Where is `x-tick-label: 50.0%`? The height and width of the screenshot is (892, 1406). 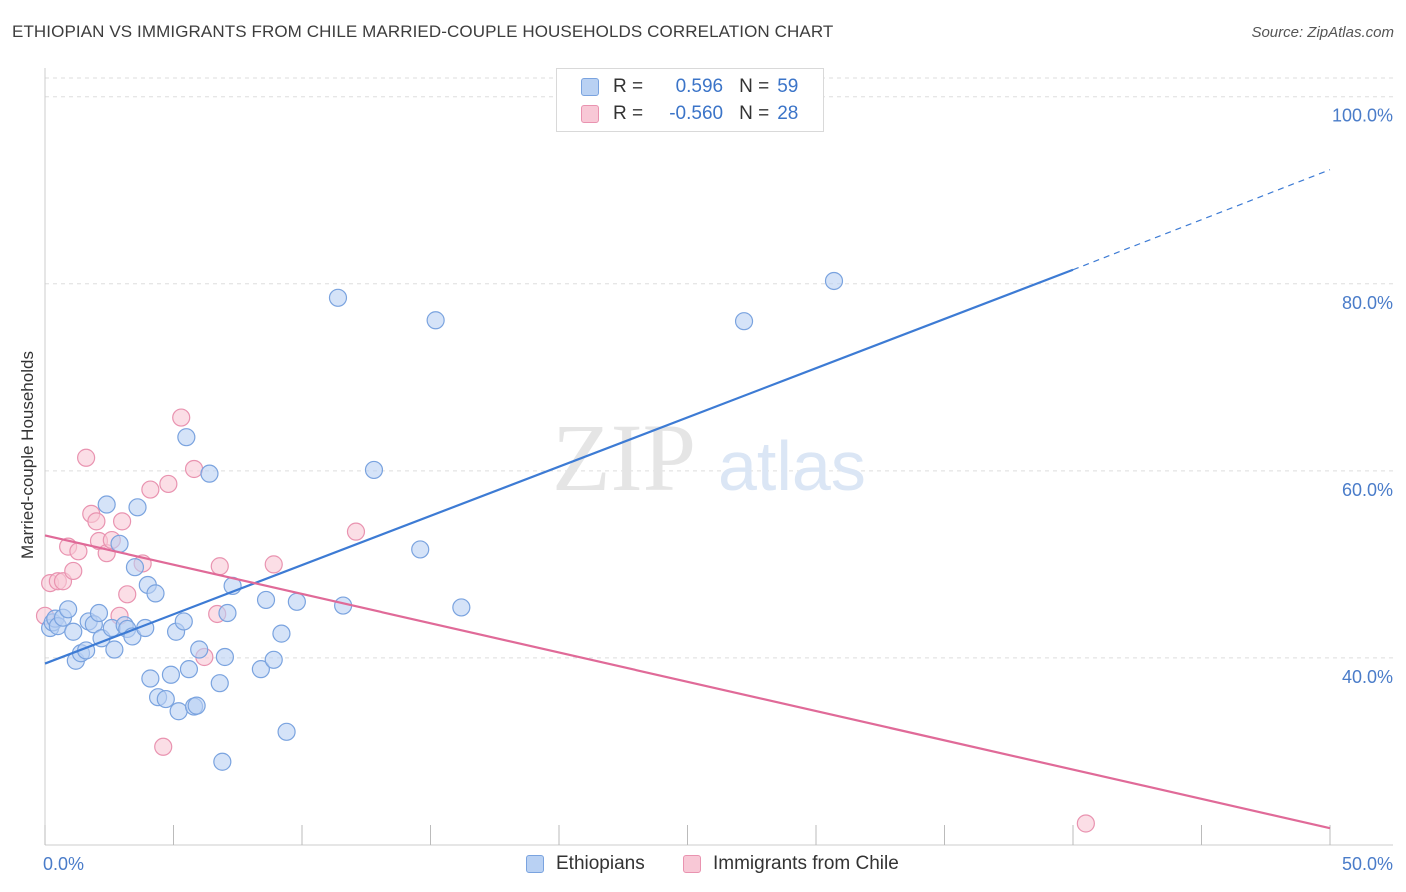
x-tick-label: 50.0% is located at coordinates (1367, 864).